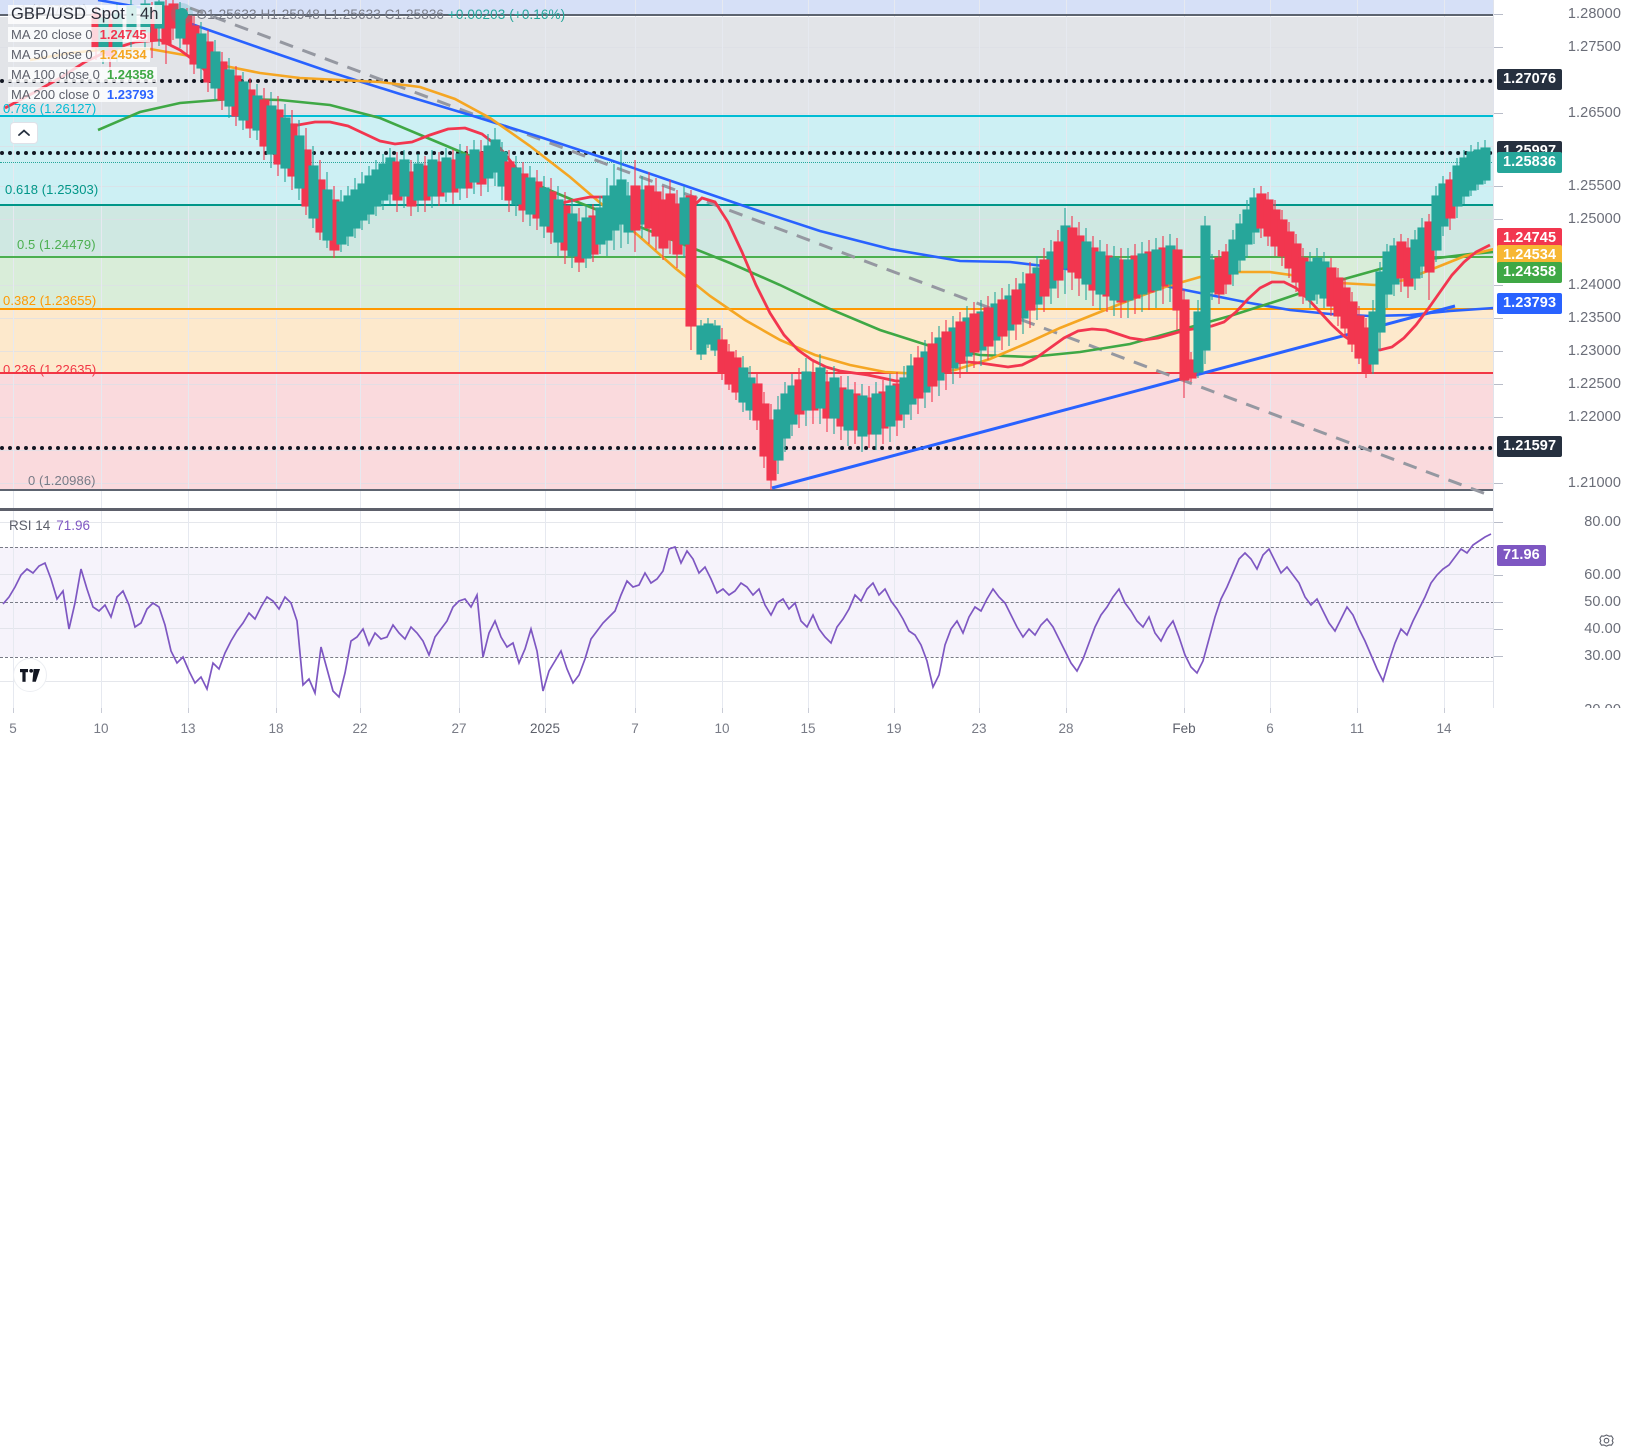 Image resolution: width=1629 pixels, height=1451 pixels. What do you see at coordinates (52, 34) in the screenshot?
I see `ma-20-name: MA 20 close 0` at bounding box center [52, 34].